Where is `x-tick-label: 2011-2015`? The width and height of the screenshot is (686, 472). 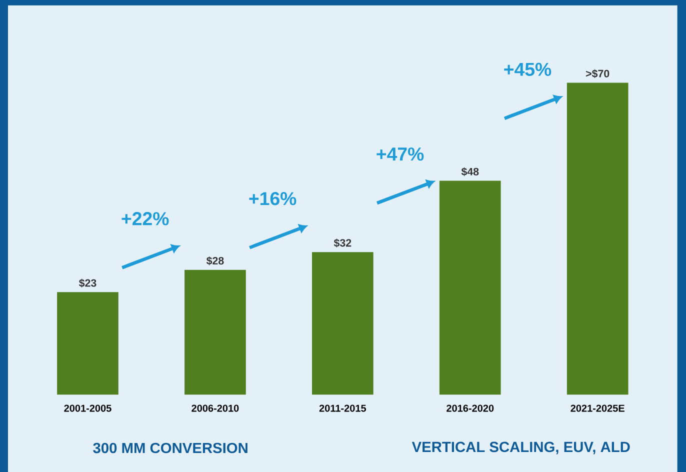
x-tick-label: 2011-2015 is located at coordinates (342, 408).